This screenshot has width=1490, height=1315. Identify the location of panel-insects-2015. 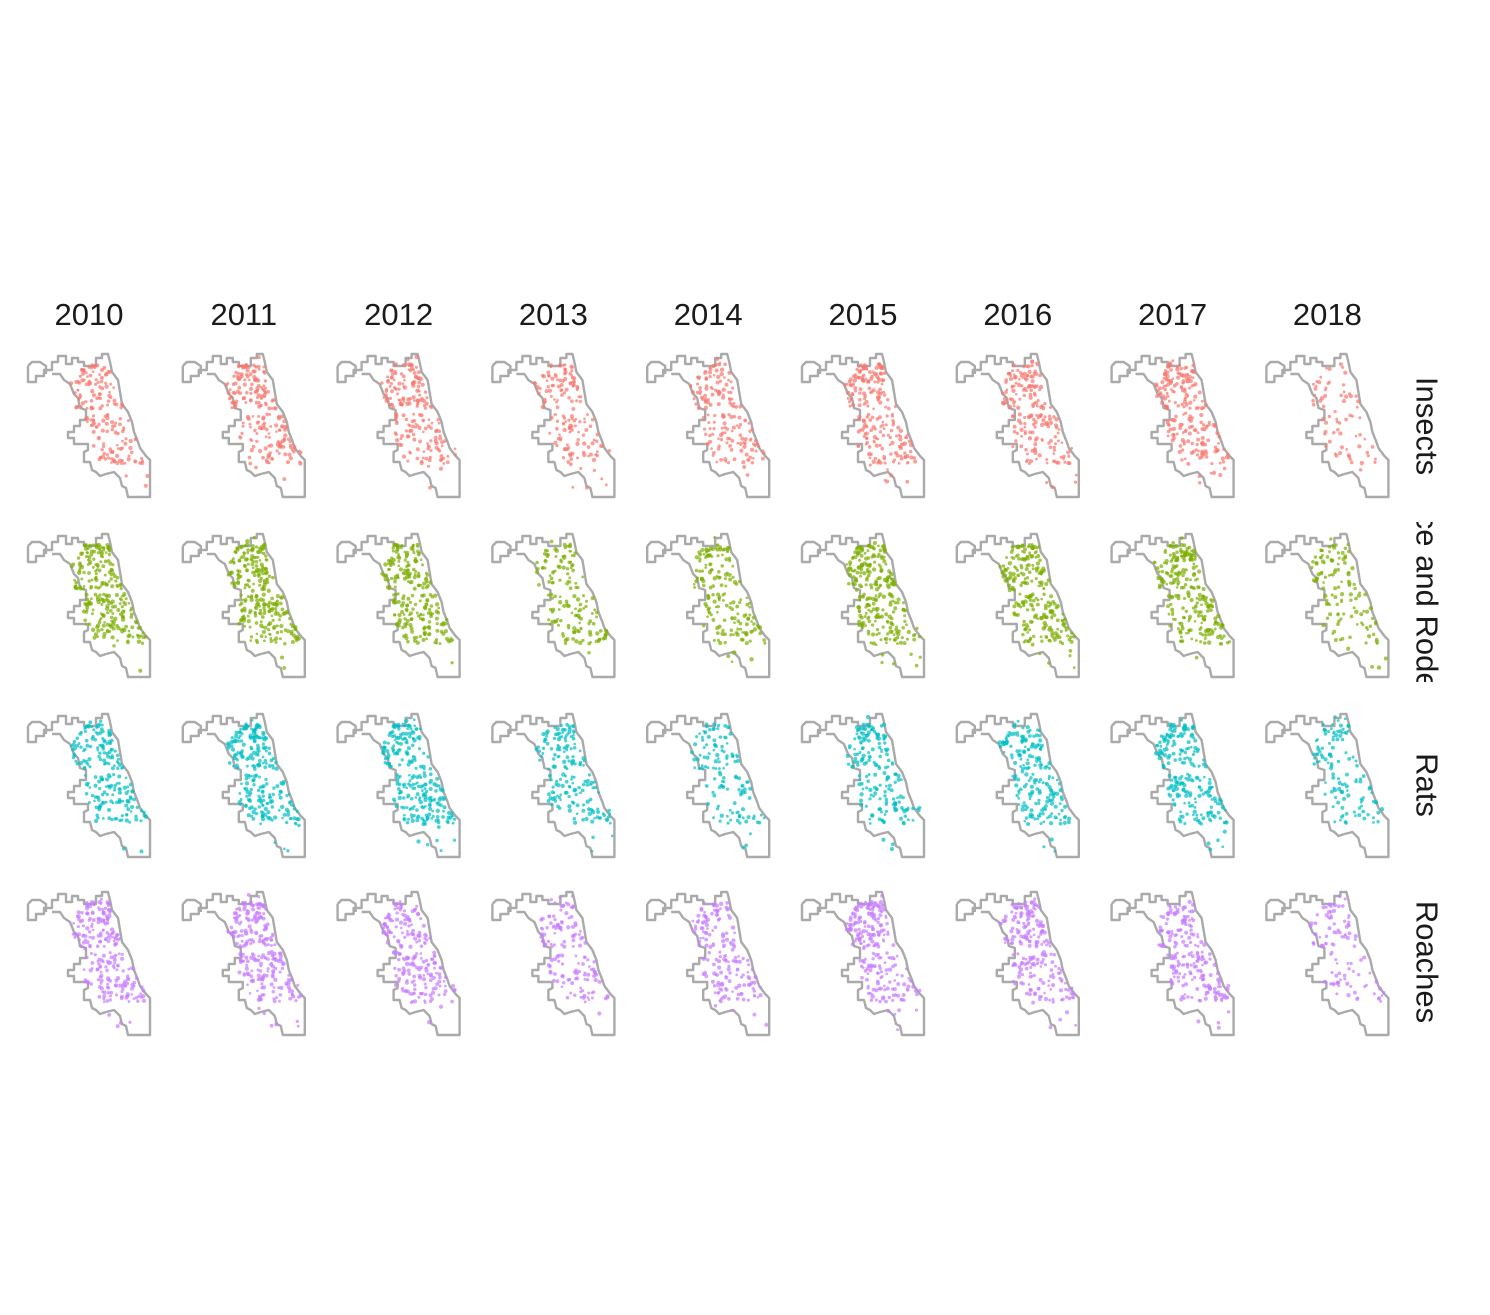
(863, 425).